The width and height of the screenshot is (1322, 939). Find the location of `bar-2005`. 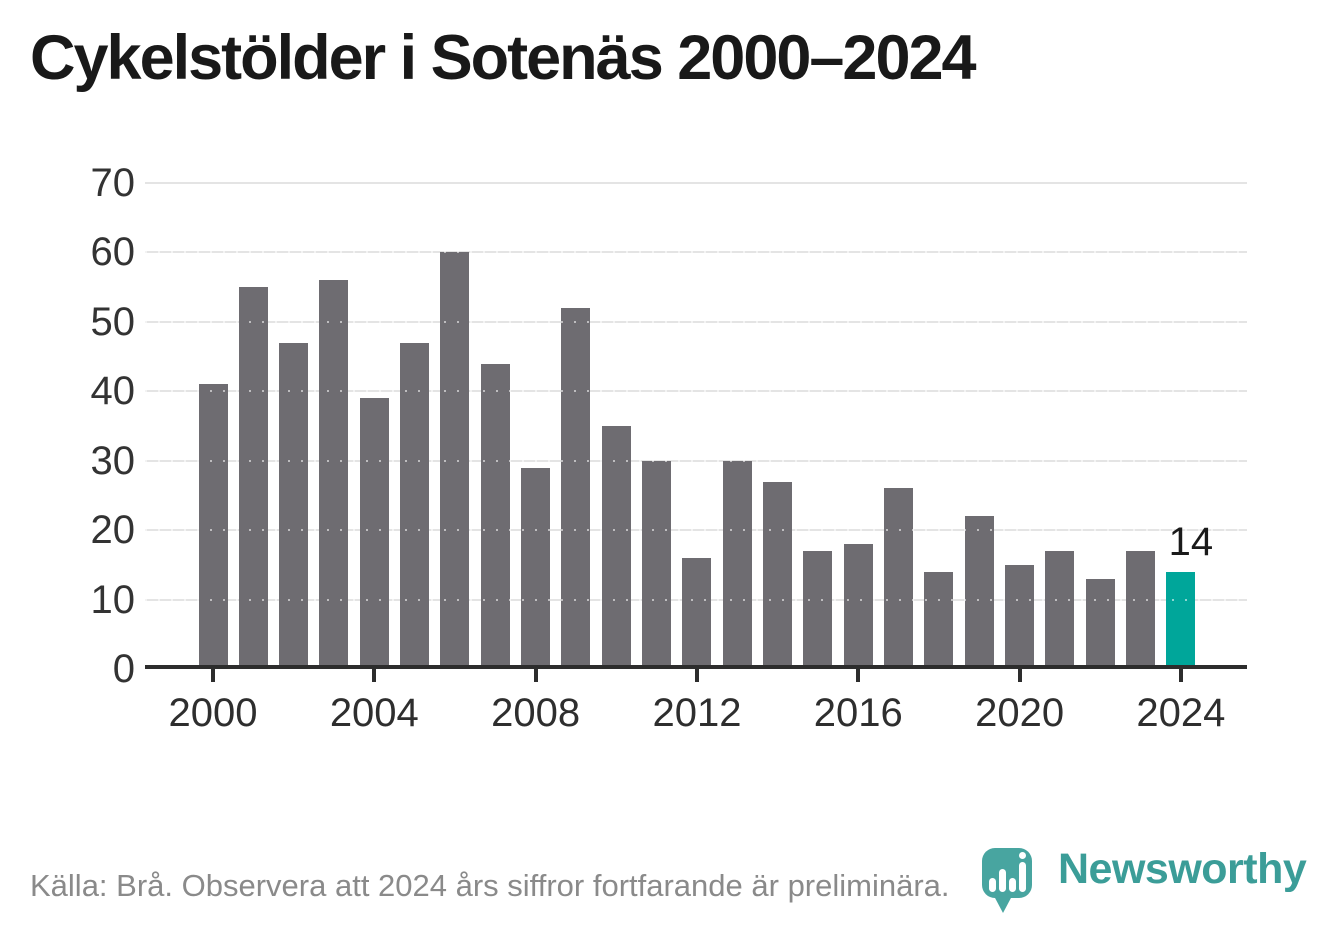

bar-2005 is located at coordinates (415, 505).